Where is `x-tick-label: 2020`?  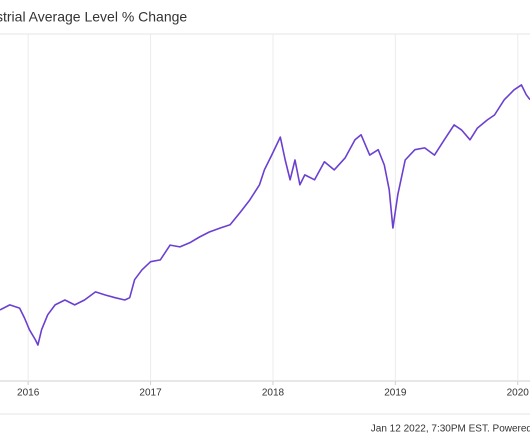 x-tick-label: 2020 is located at coordinates (518, 393).